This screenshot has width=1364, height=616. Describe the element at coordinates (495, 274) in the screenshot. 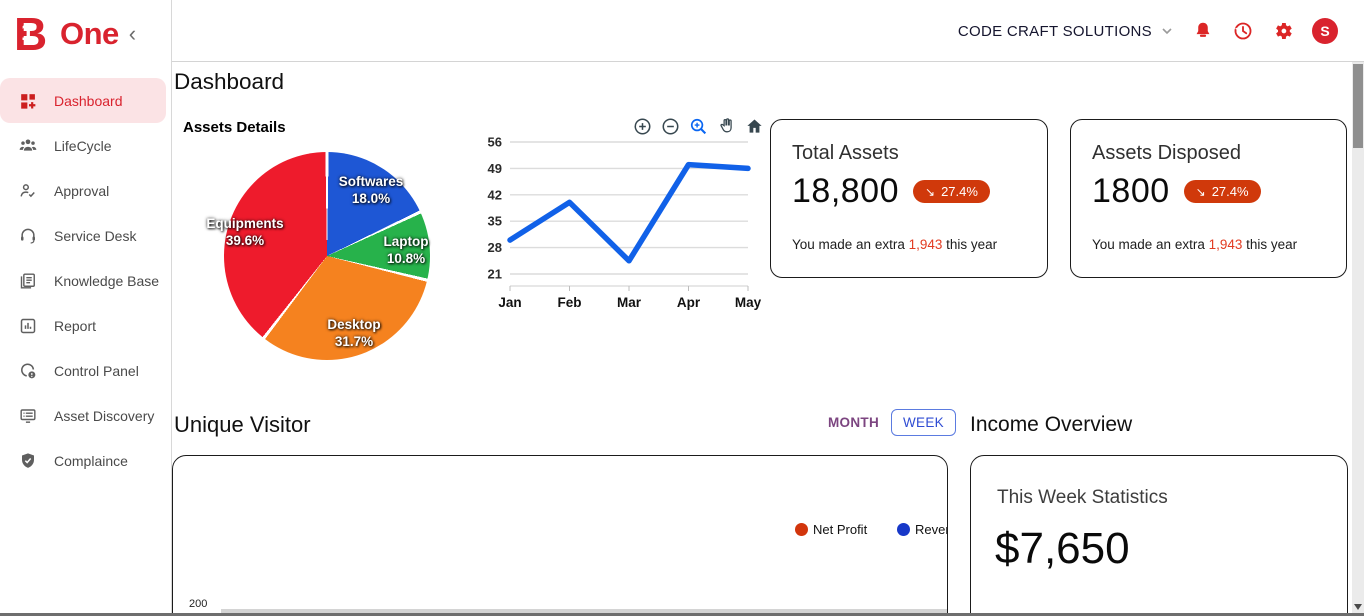

I see `svg-text: 21` at that location.